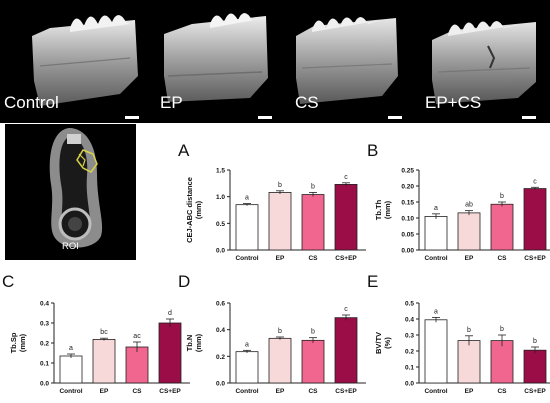  What do you see at coordinates (453, 102) in the screenshot?
I see `ep-cs-image-label: EP+CS` at bounding box center [453, 102].